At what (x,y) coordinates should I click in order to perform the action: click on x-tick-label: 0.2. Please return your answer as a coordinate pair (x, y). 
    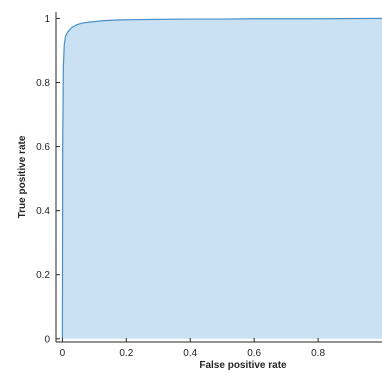
    Looking at the image, I should click on (126, 353).